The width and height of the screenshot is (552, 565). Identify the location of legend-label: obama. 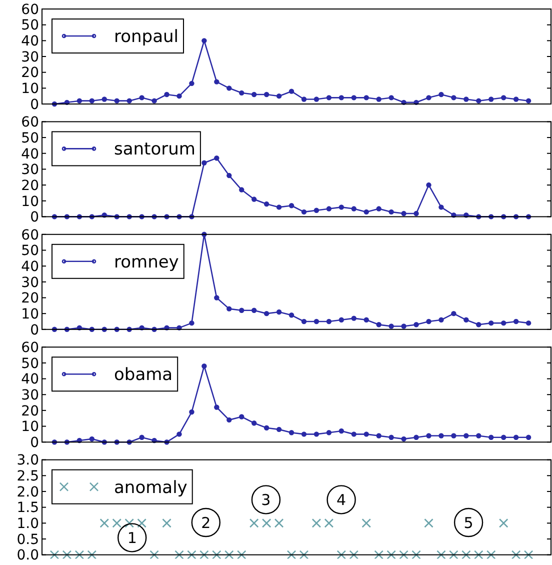
(143, 375).